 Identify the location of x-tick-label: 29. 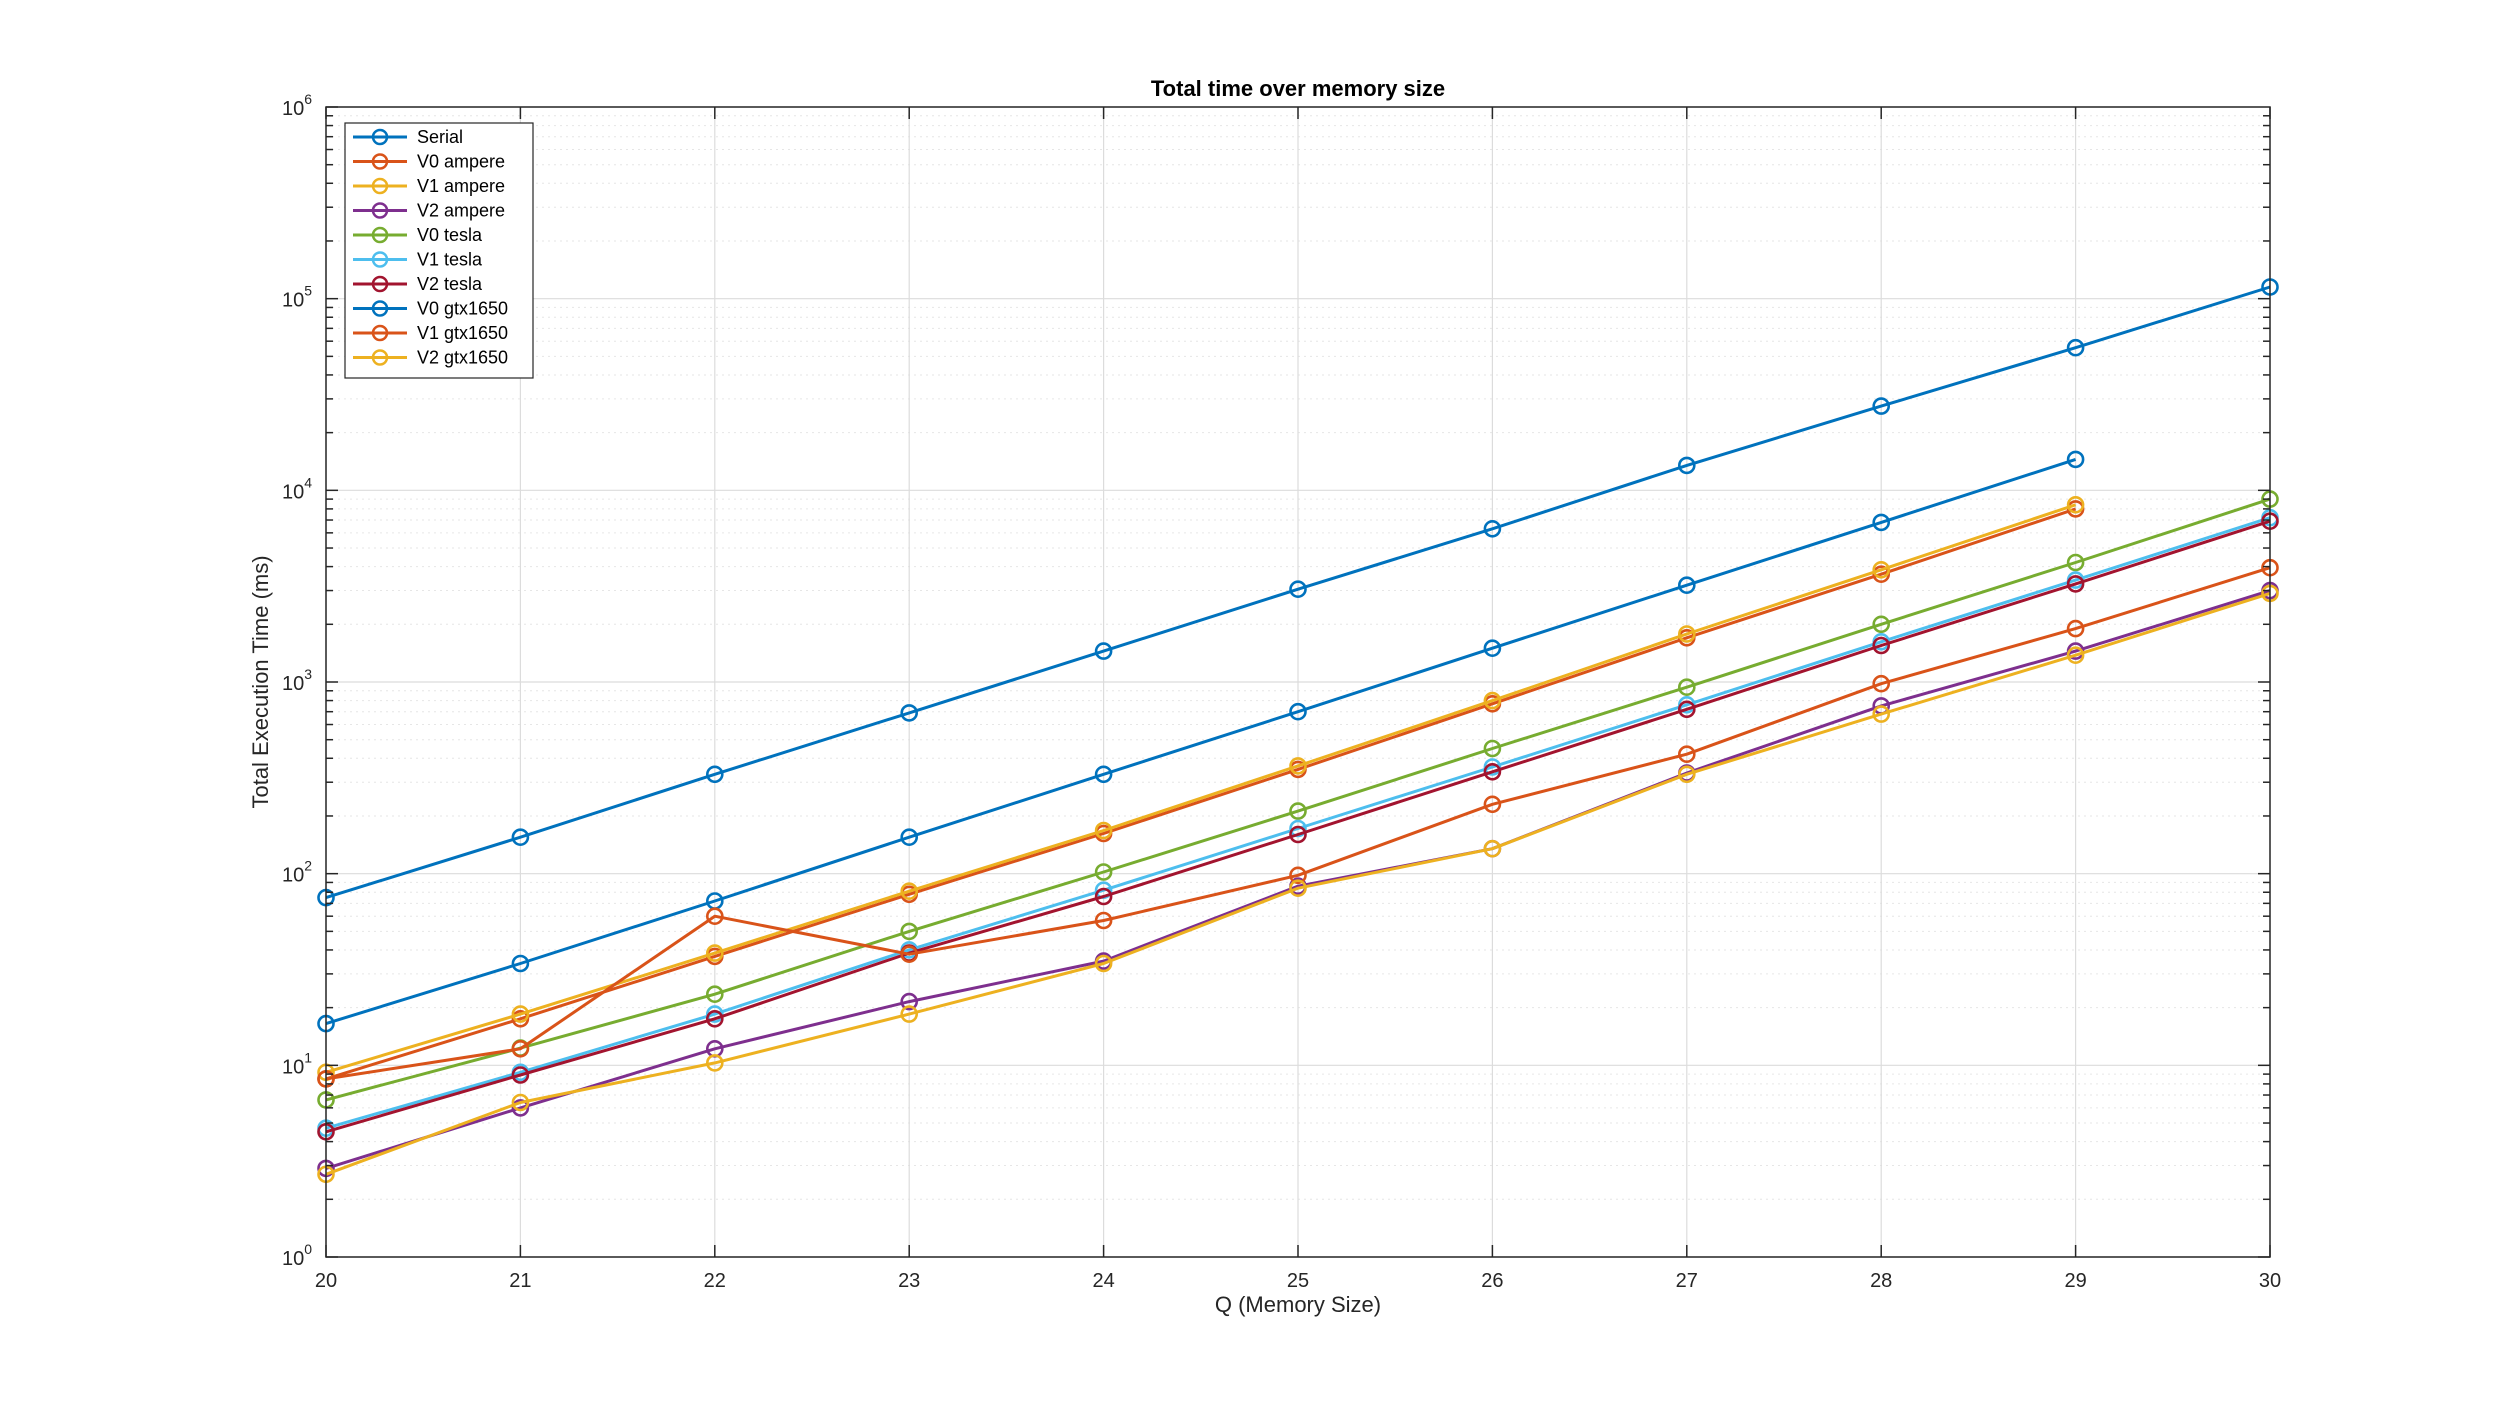
(2075, 1281).